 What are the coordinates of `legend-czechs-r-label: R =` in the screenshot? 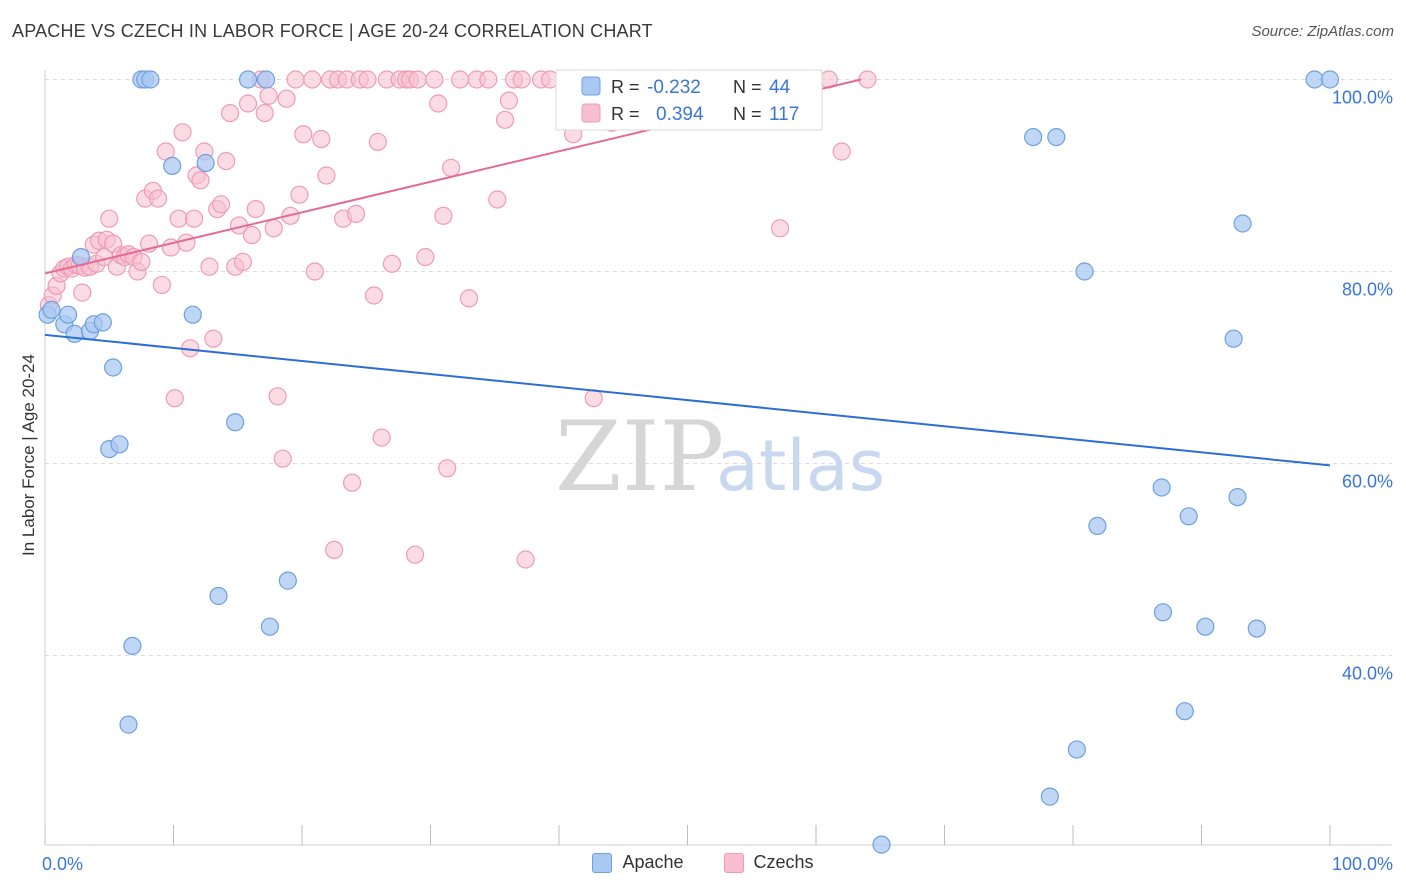 It's located at (625, 114).